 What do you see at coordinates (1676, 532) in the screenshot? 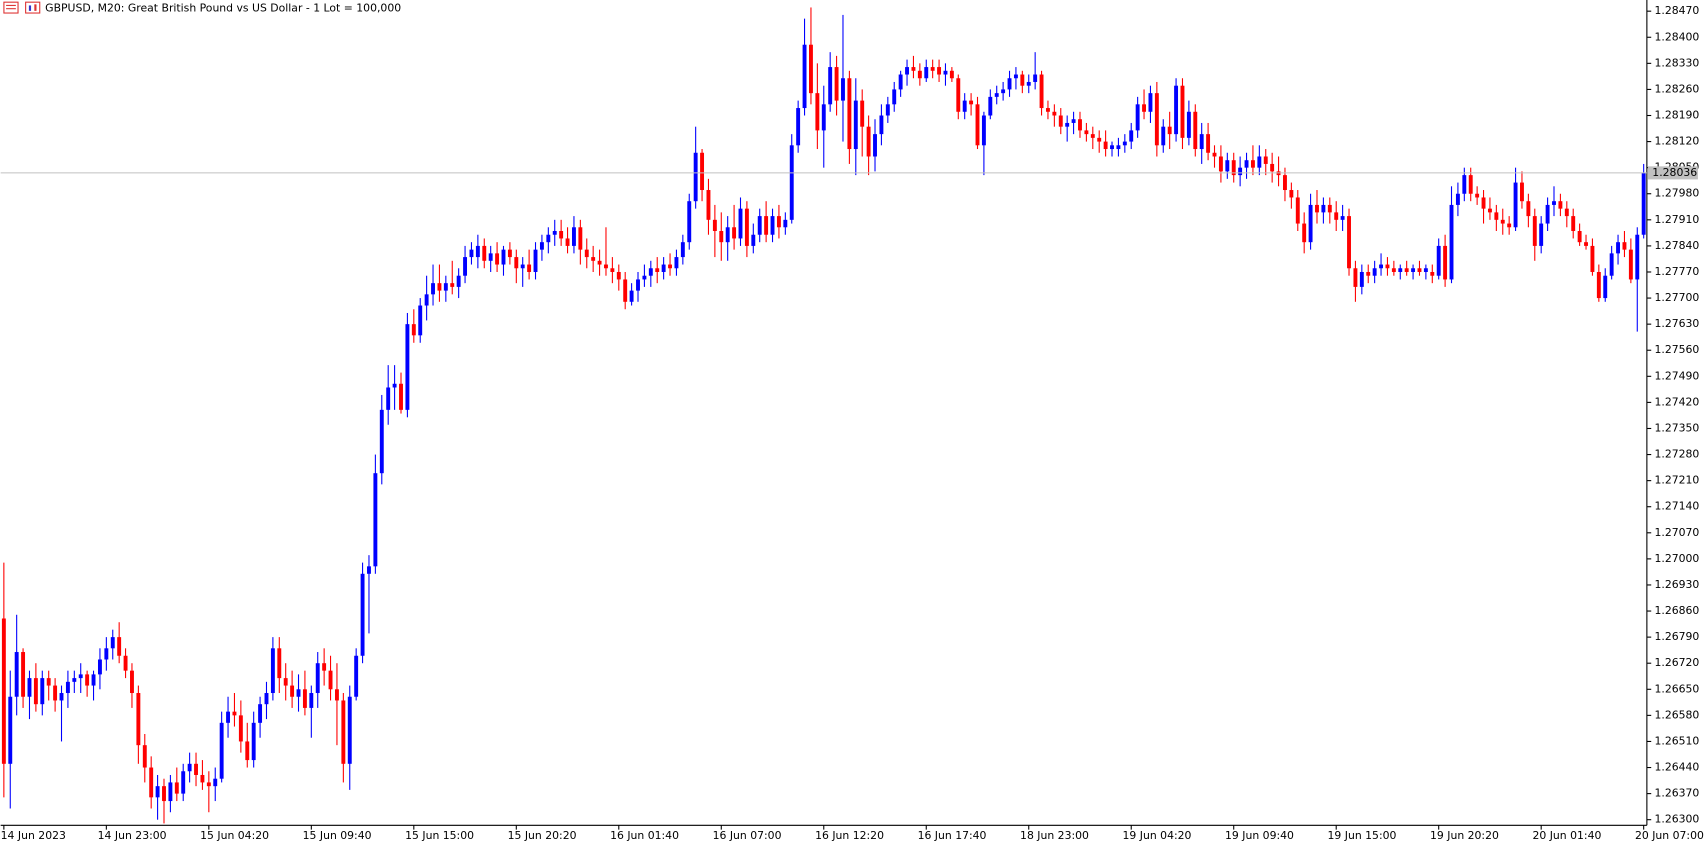
I see `y-tick-label: 1.27070` at bounding box center [1676, 532].